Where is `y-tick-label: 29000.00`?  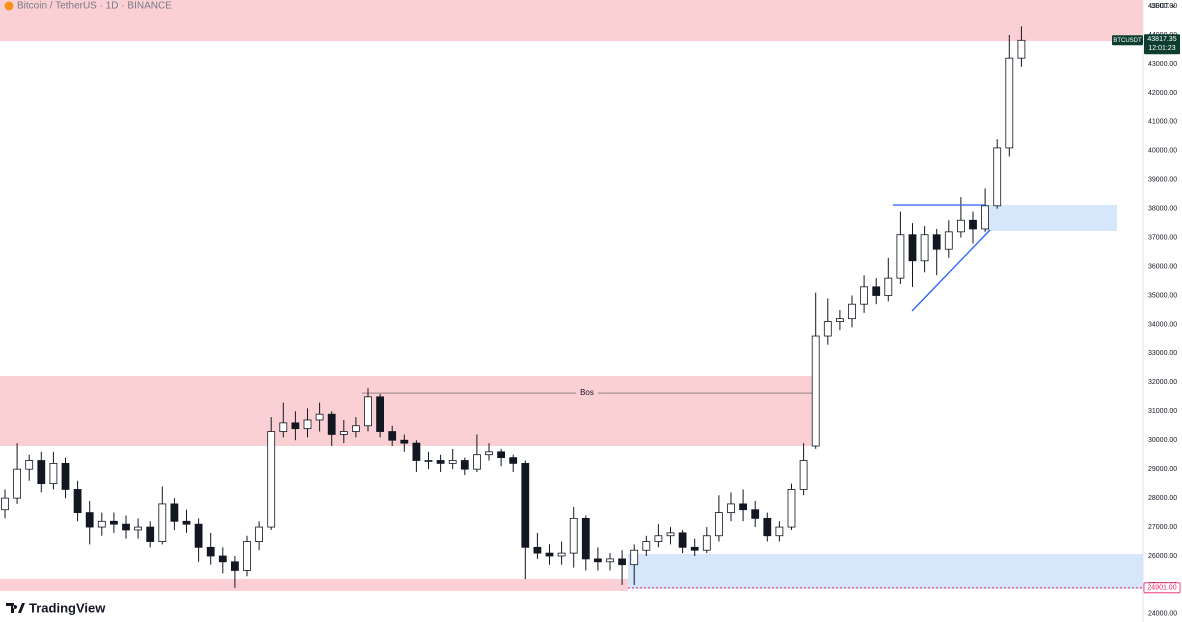 y-tick-label: 29000.00 is located at coordinates (1162, 469).